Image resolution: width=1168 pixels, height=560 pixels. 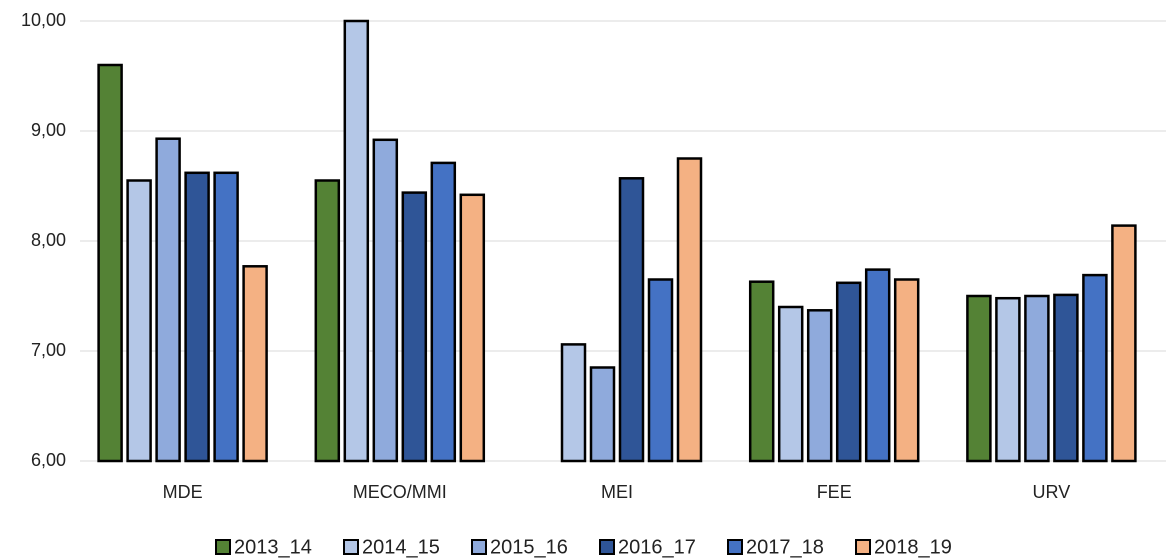 I want to click on legend-label: 2014_15, so click(x=401, y=547).